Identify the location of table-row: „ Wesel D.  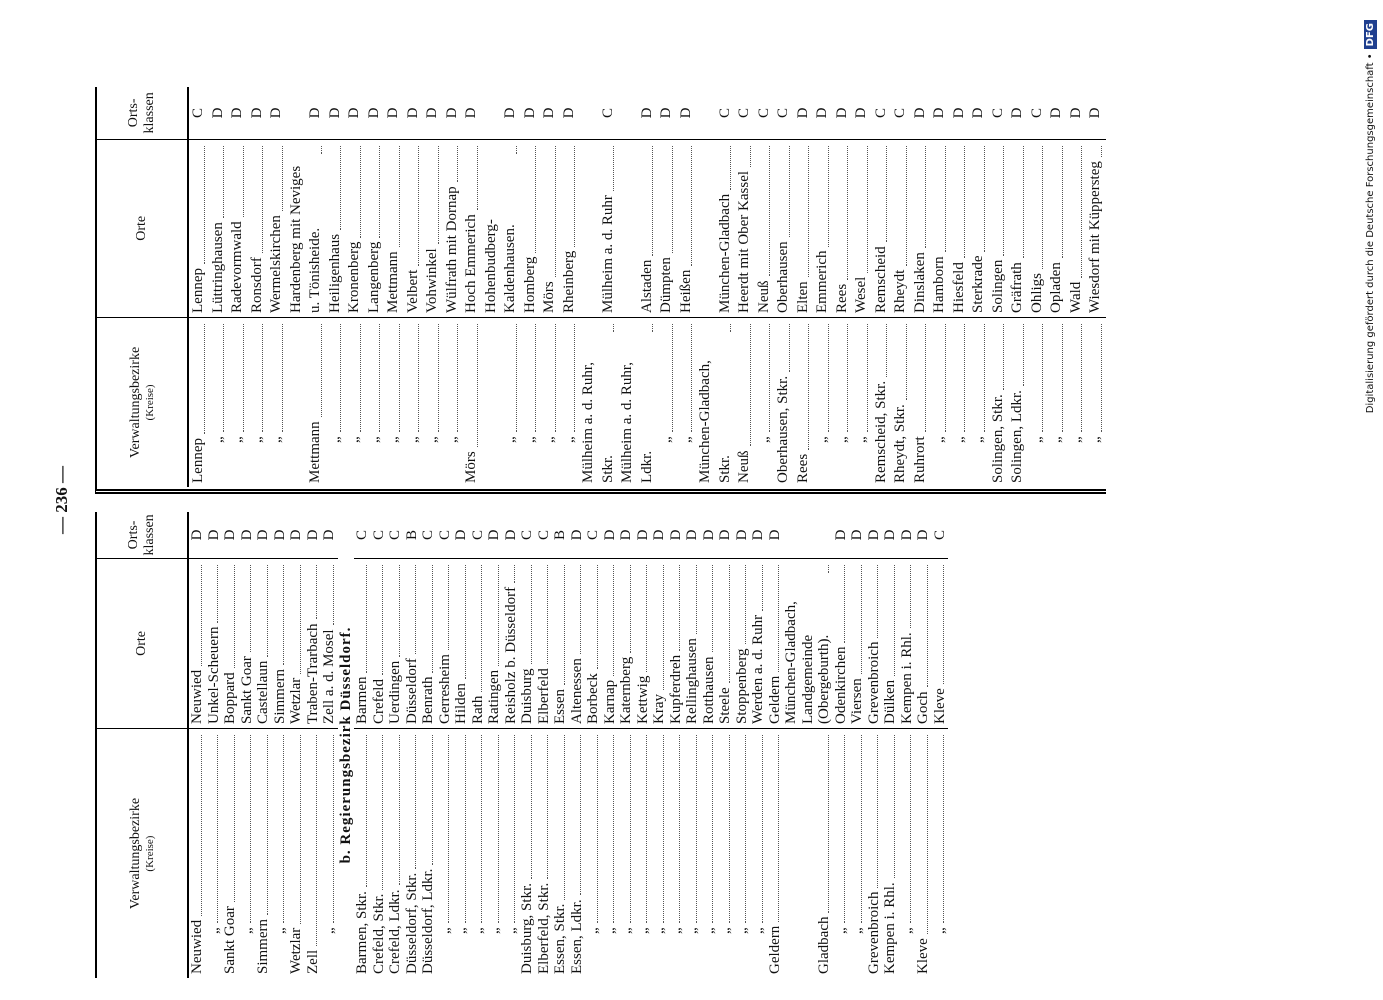
(862, 287).